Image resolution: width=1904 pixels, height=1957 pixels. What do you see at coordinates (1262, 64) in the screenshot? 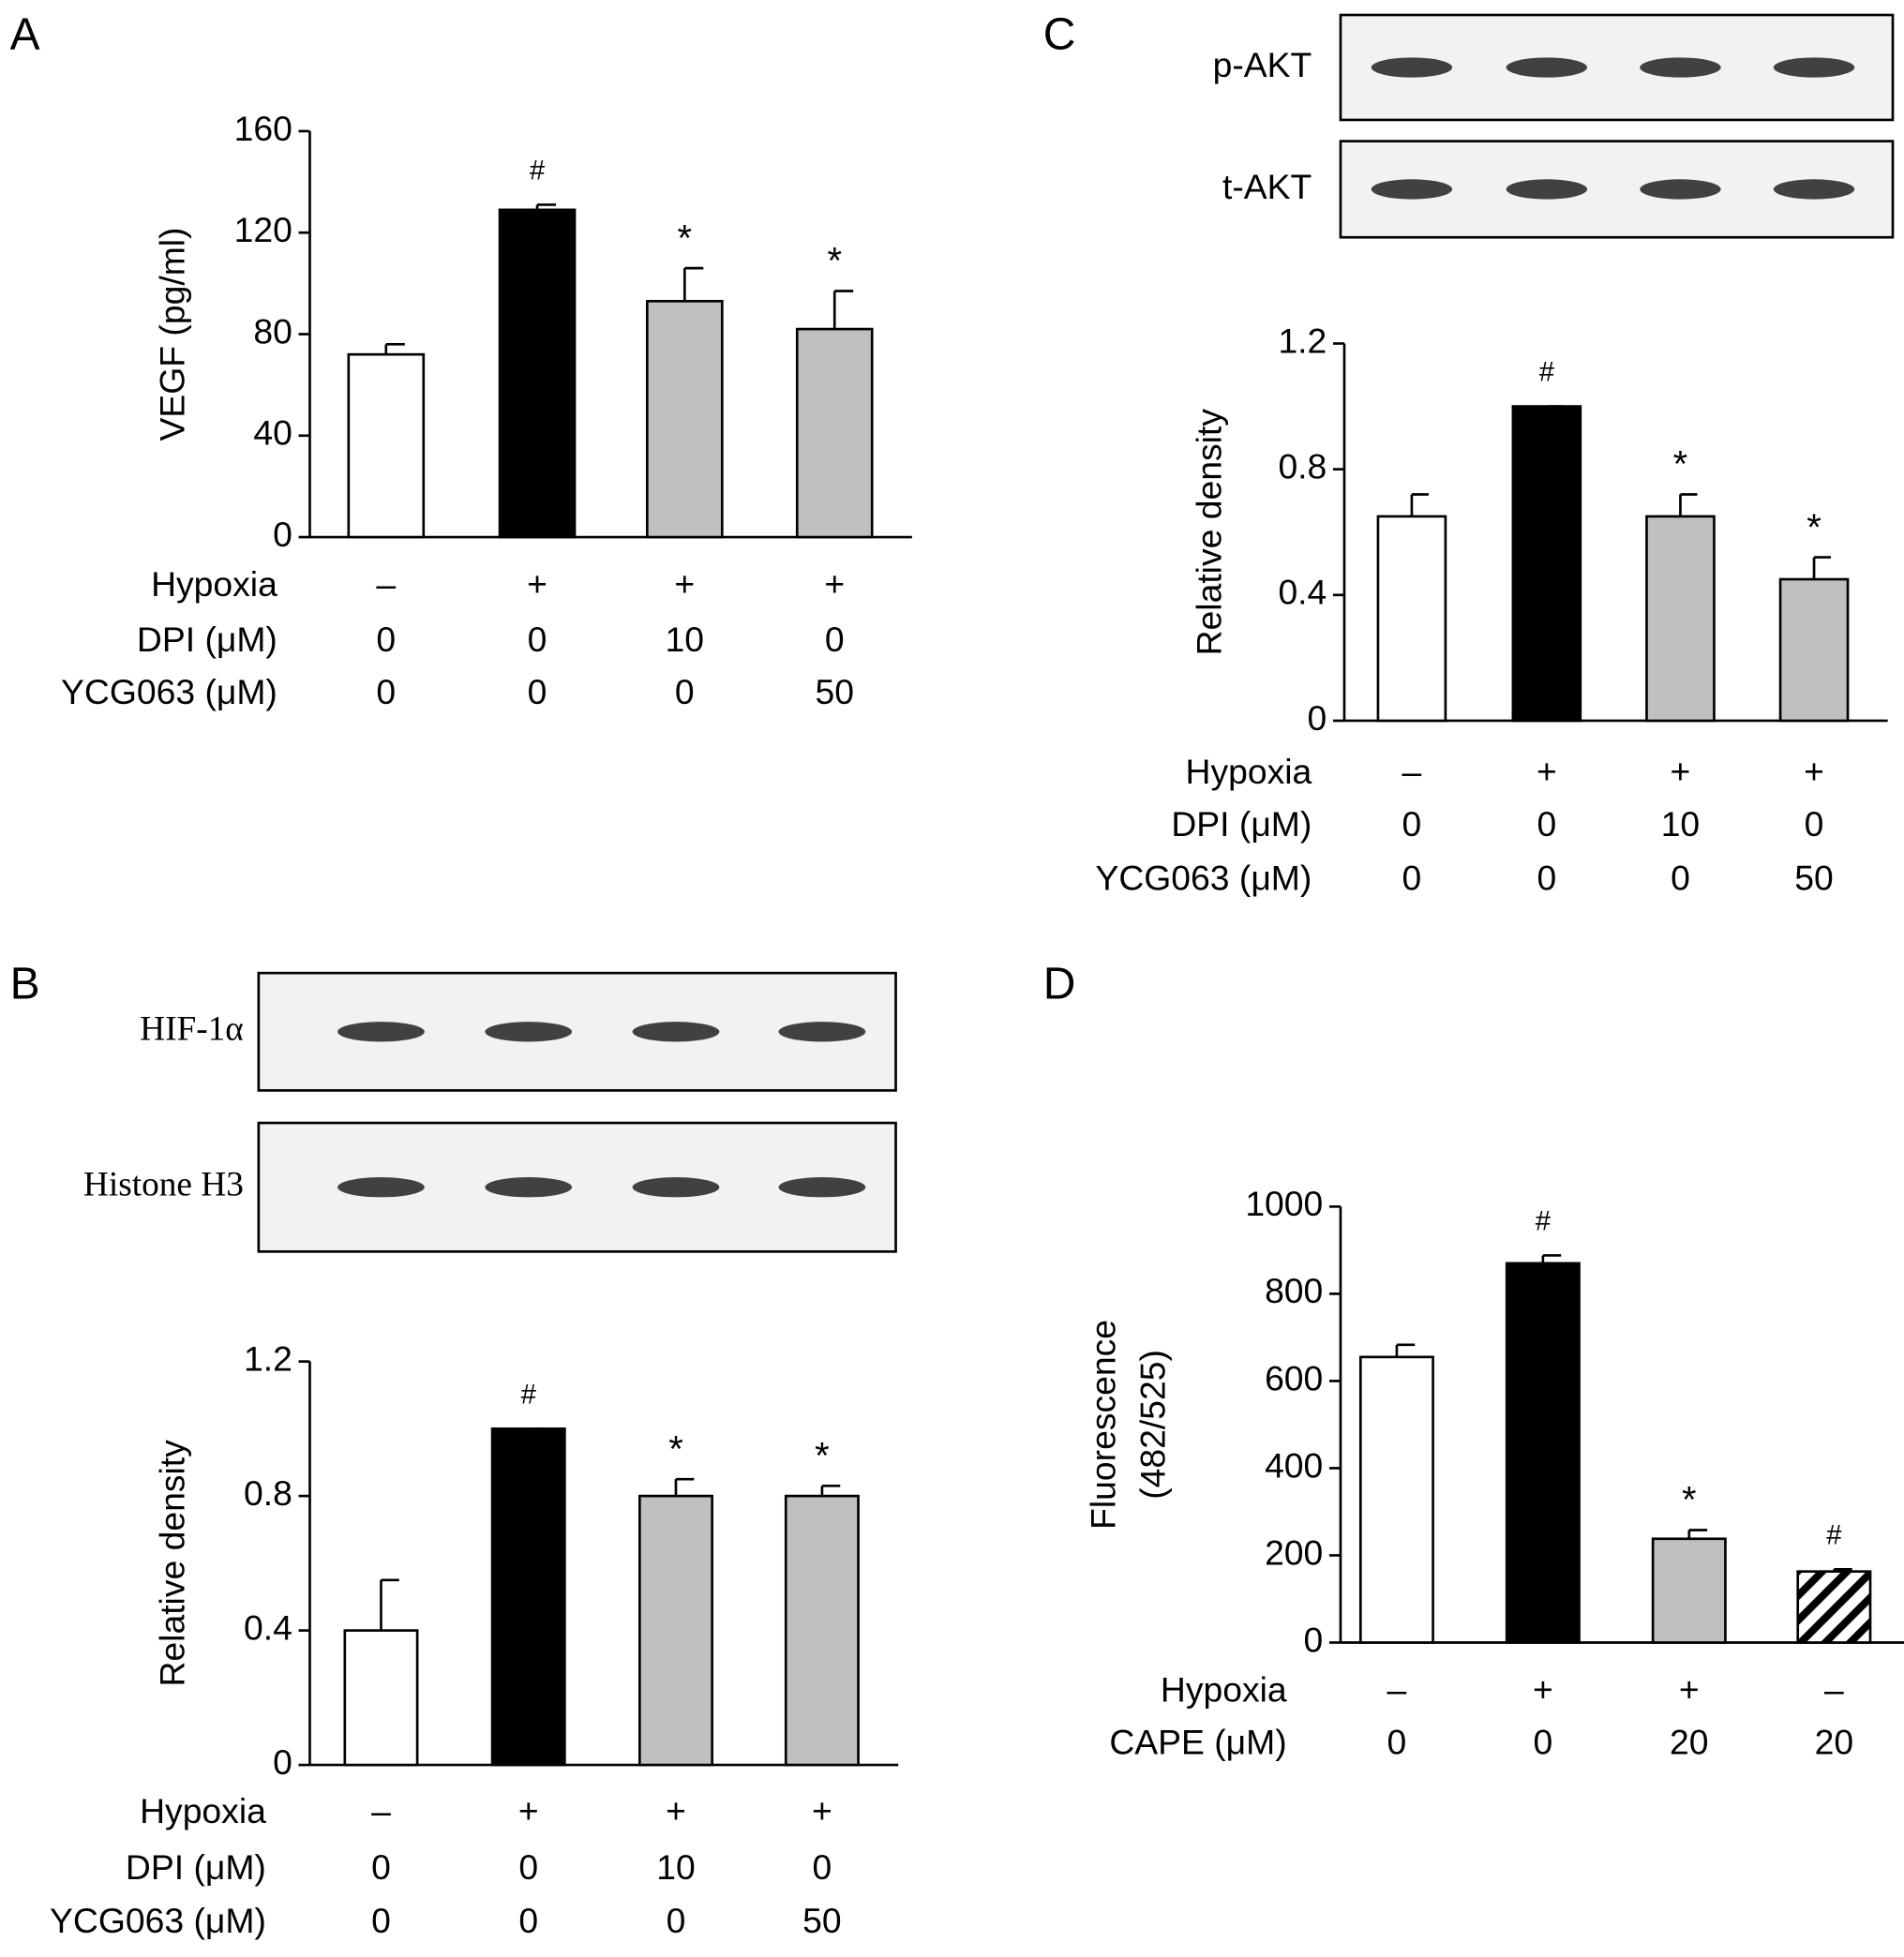
I see `blot-label: p-AKT` at bounding box center [1262, 64].